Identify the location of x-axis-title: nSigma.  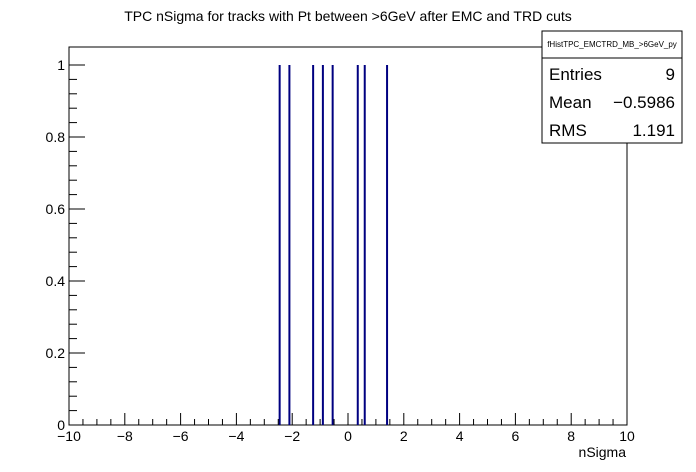
(603, 452).